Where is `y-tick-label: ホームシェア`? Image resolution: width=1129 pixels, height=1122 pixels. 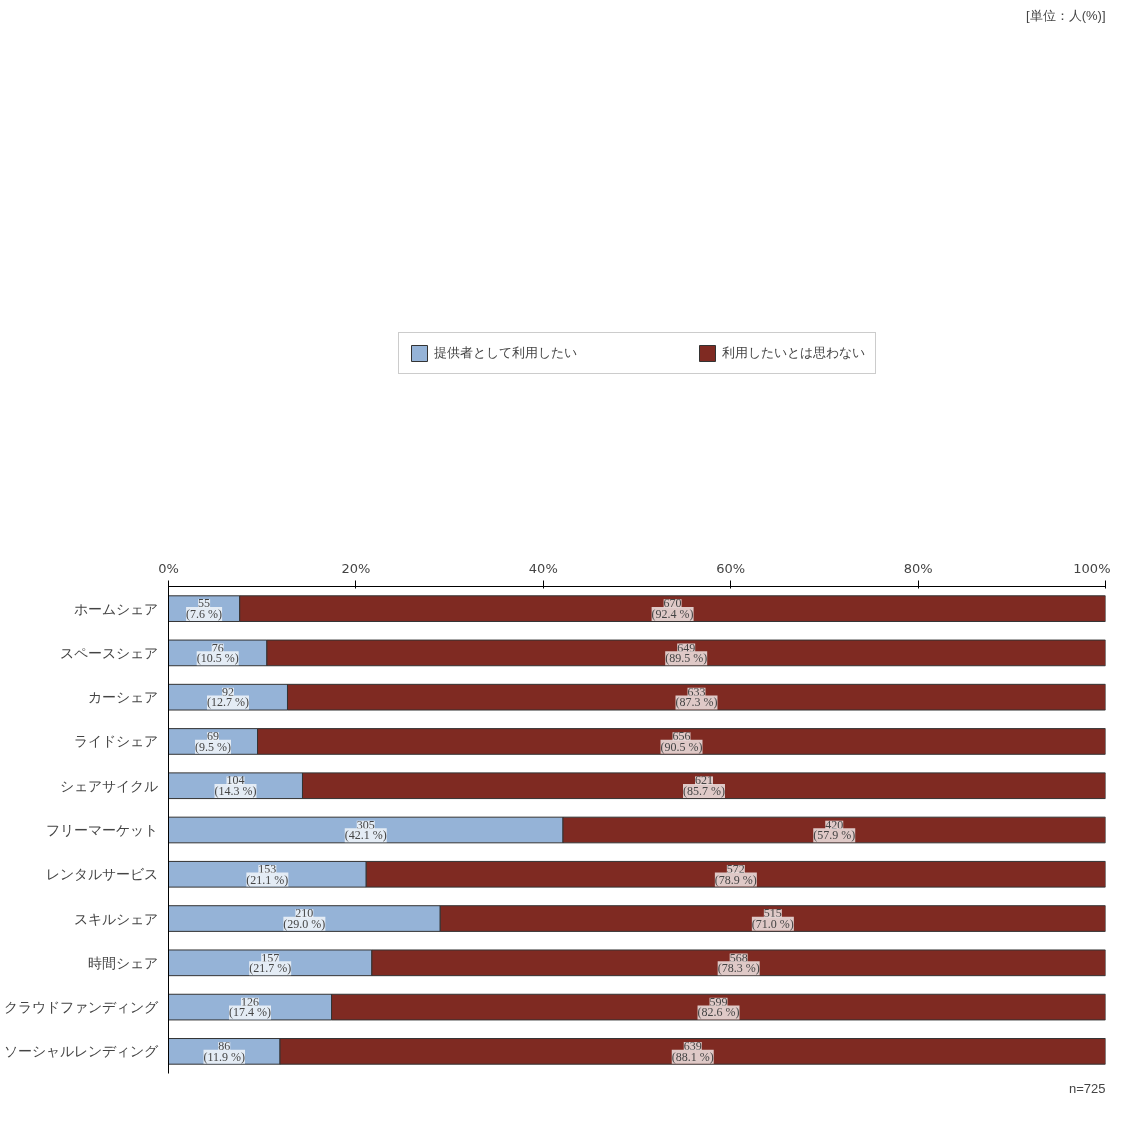 y-tick-label: ホームシェア is located at coordinates (115, 608).